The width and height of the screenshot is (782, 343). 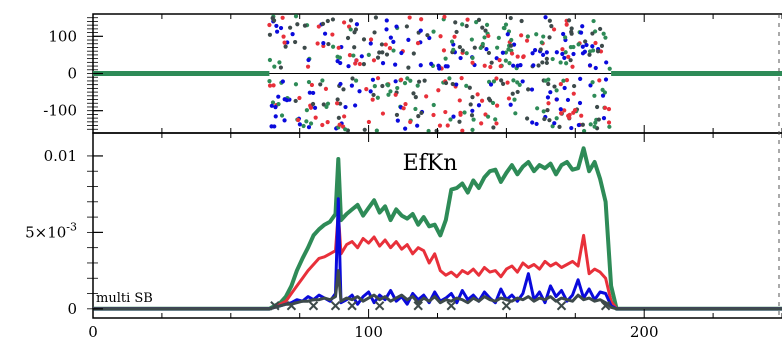 I want to click on bottom-y-tick-label: 0, so click(x=72, y=309).